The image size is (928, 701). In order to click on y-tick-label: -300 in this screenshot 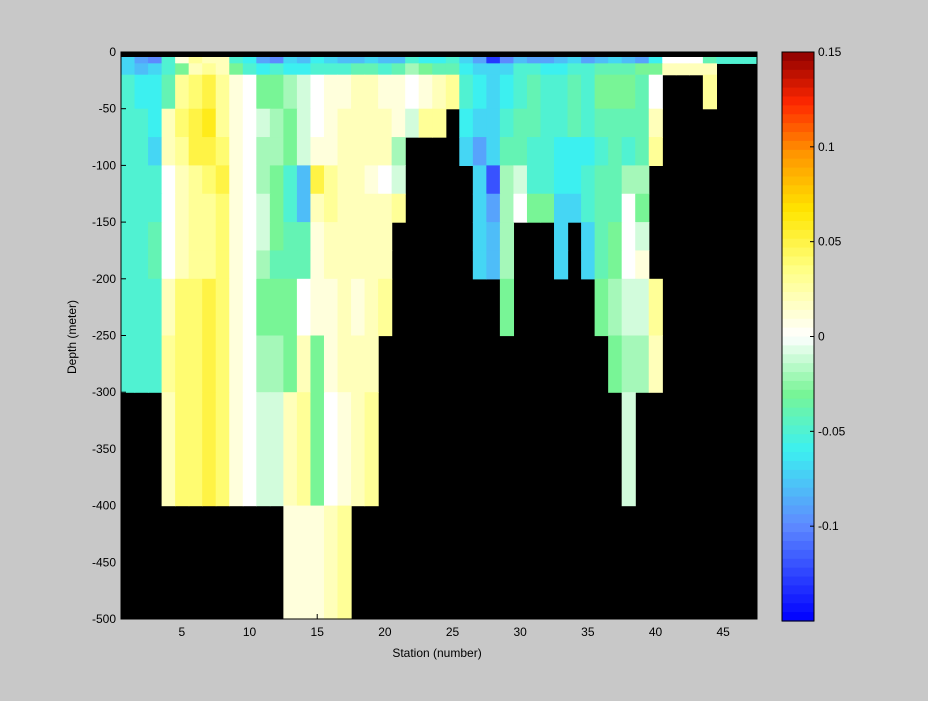, I will do `click(104, 392)`.